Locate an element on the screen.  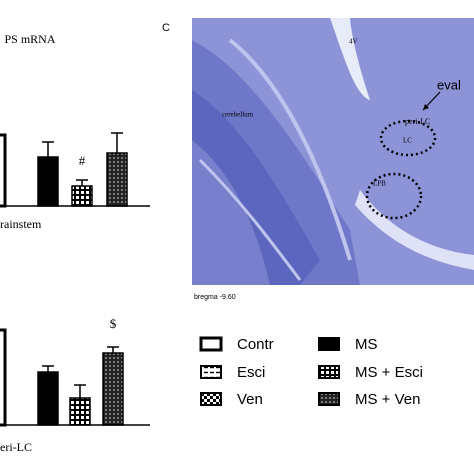
image-label: eval is located at coordinates (449, 84).